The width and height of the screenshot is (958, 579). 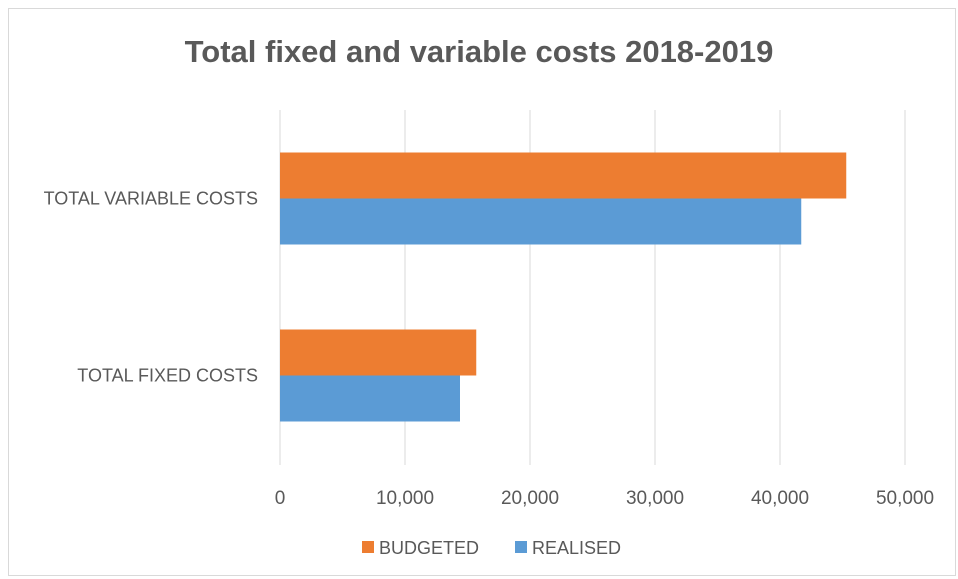 What do you see at coordinates (151, 287) in the screenshot?
I see `category-labels: TOTAL VARIABLE COSTS TOTAL FIXED COSTS` at bounding box center [151, 287].